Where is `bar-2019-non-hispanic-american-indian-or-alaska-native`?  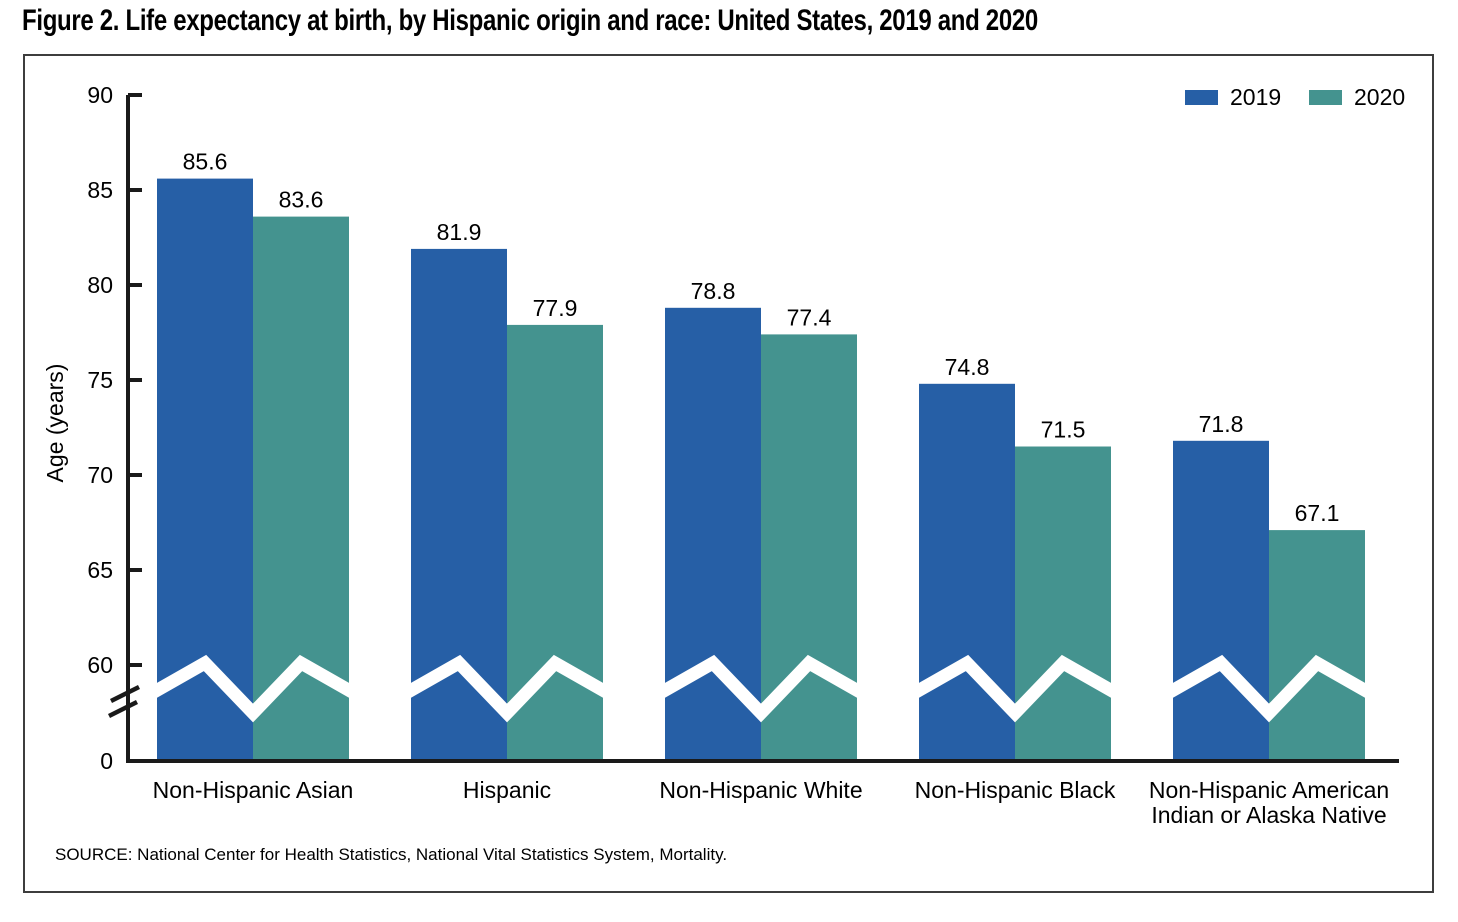
bar-2019-non-hispanic-american-indian-or-alaska-native is located at coordinates (1221, 601).